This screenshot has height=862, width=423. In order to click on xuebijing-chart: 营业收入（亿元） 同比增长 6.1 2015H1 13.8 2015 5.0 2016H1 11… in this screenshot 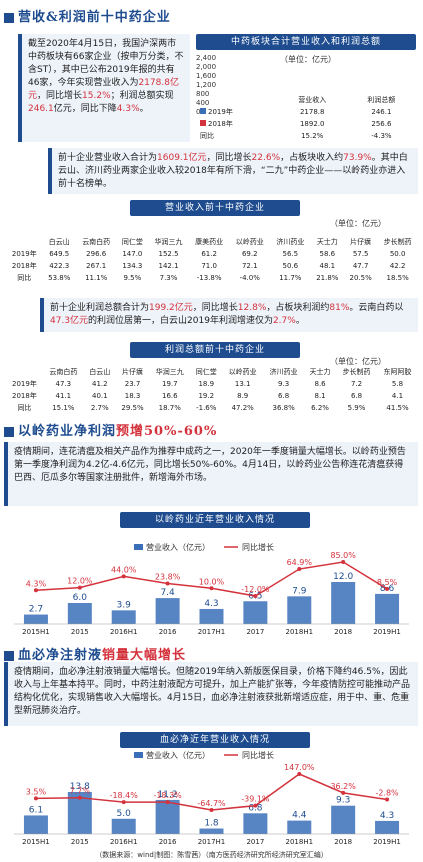, I will do `click(211, 798)`.